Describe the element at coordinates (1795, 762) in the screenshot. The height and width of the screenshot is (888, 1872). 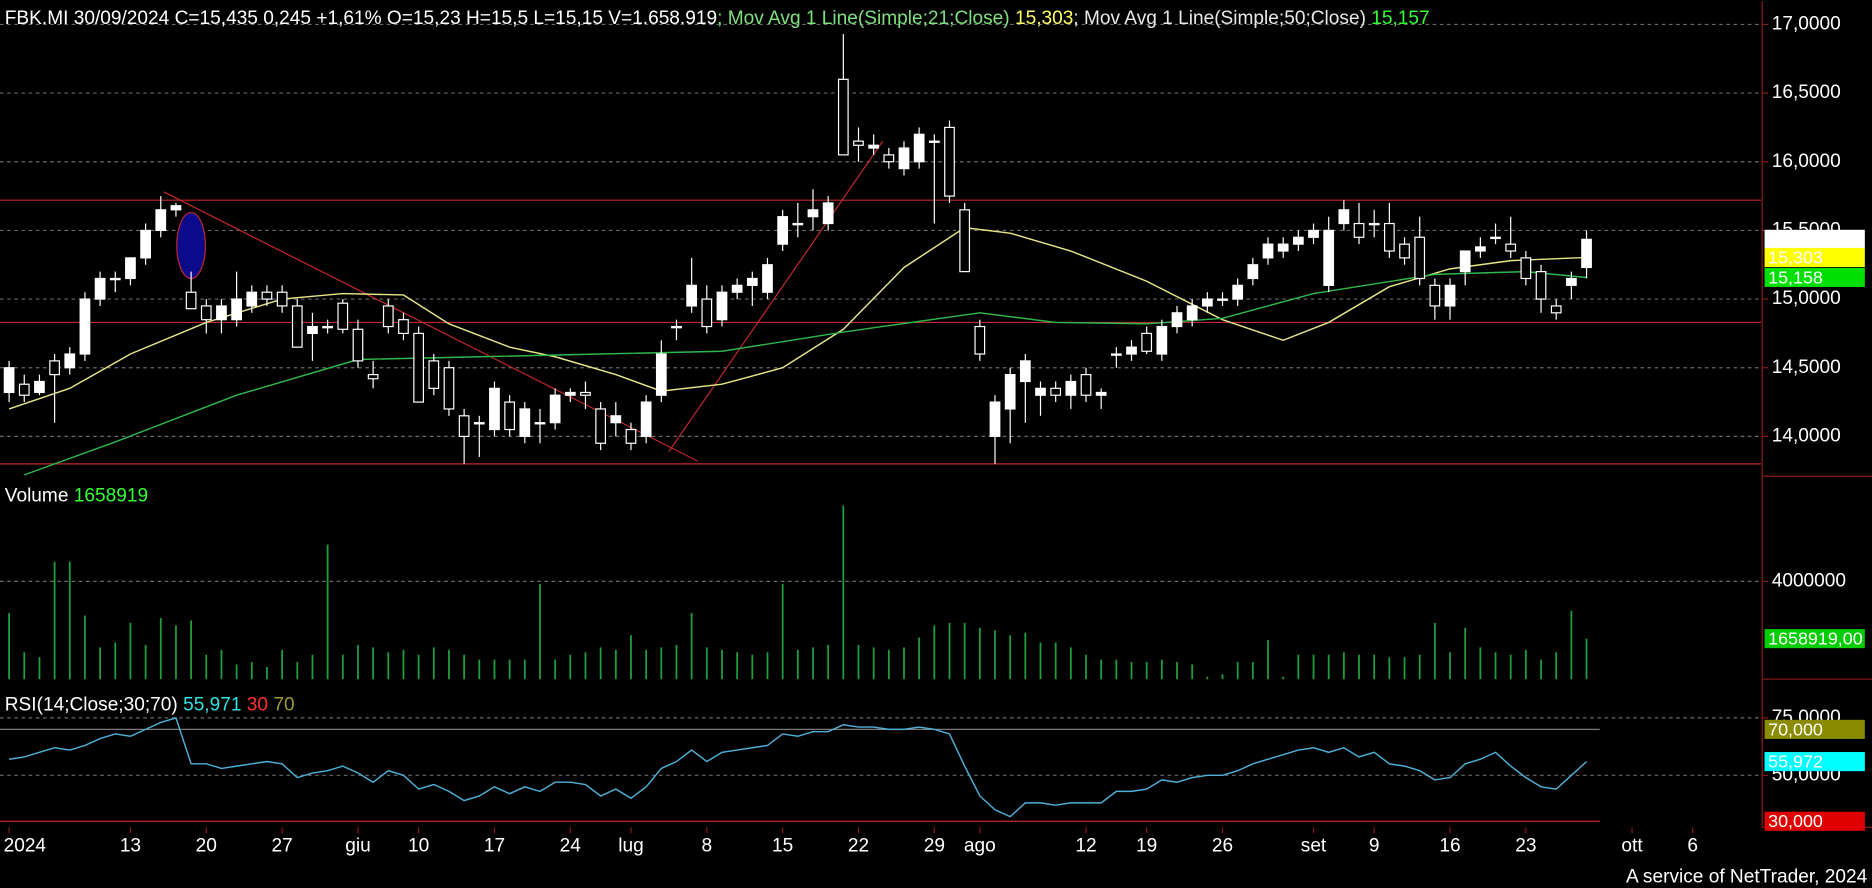
I see `value-tag-label: 55,972` at that location.